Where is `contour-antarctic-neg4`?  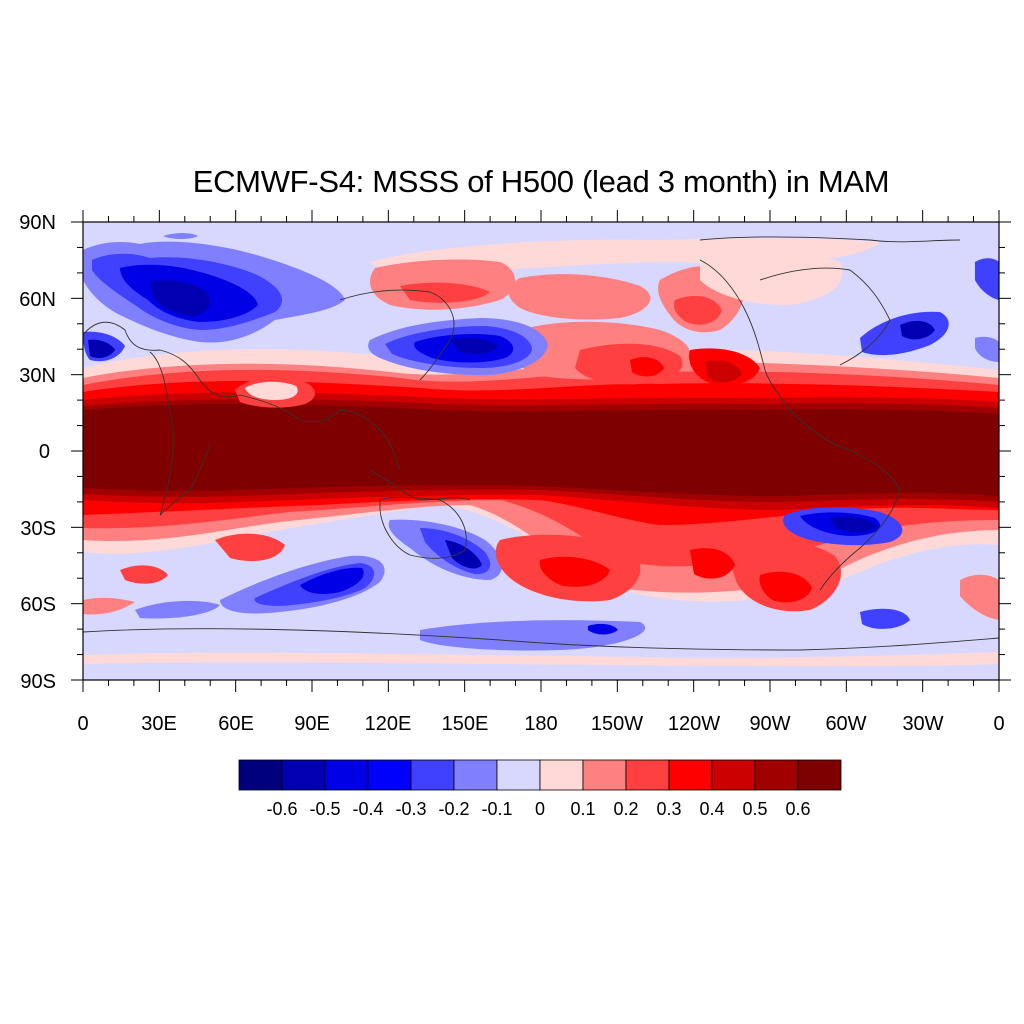 contour-antarctic-neg4 is located at coordinates (603, 629).